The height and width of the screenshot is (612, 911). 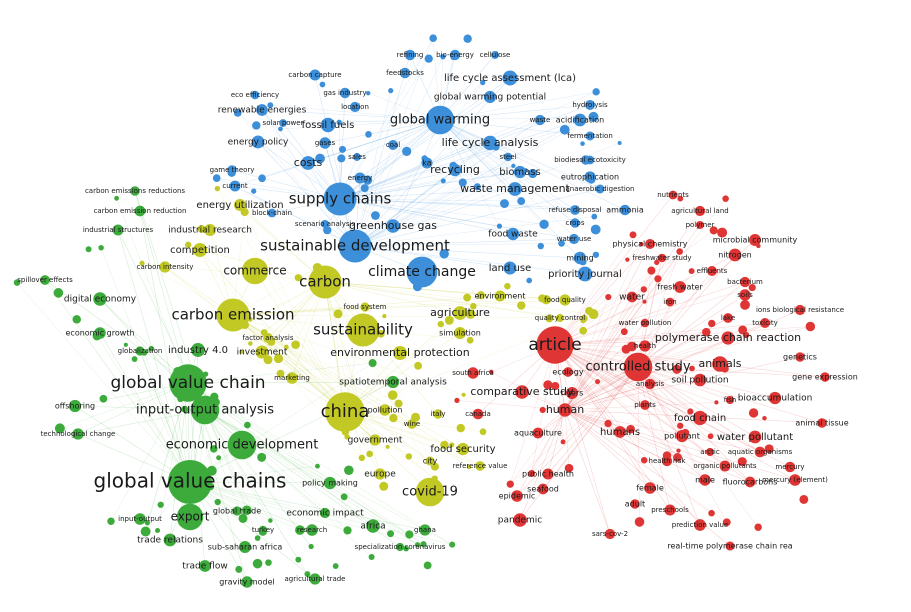 I want to click on node-label: investment, so click(x=262, y=353).